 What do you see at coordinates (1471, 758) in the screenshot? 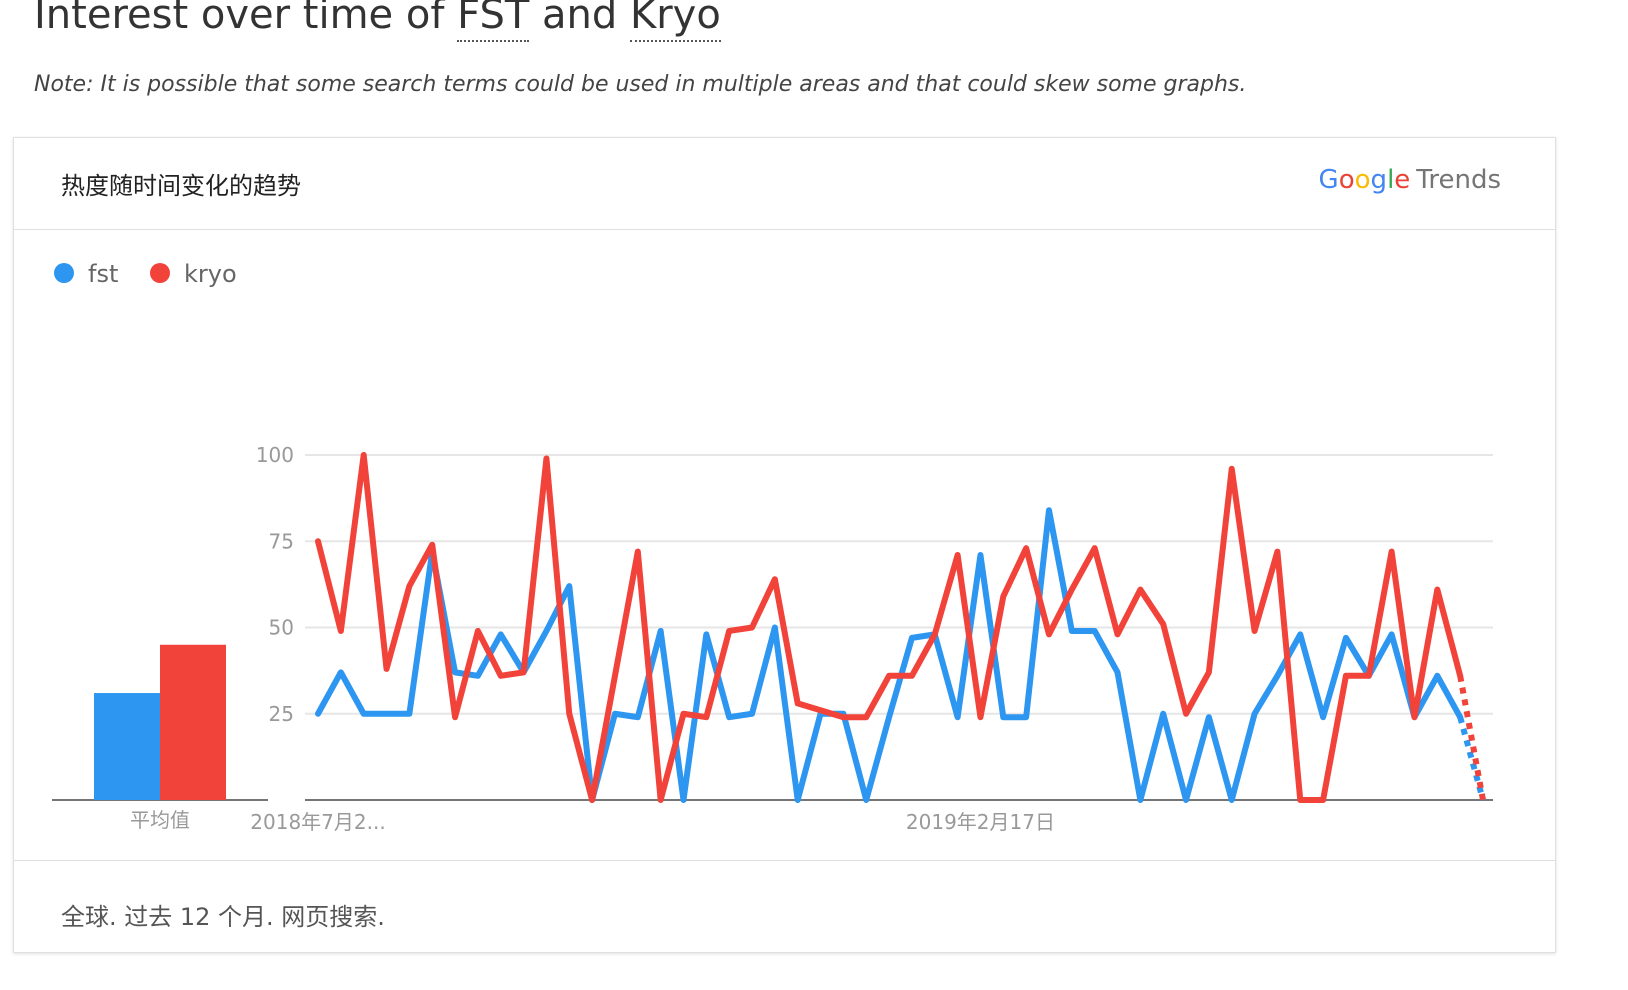
I see `series-projection-fst` at bounding box center [1471, 758].